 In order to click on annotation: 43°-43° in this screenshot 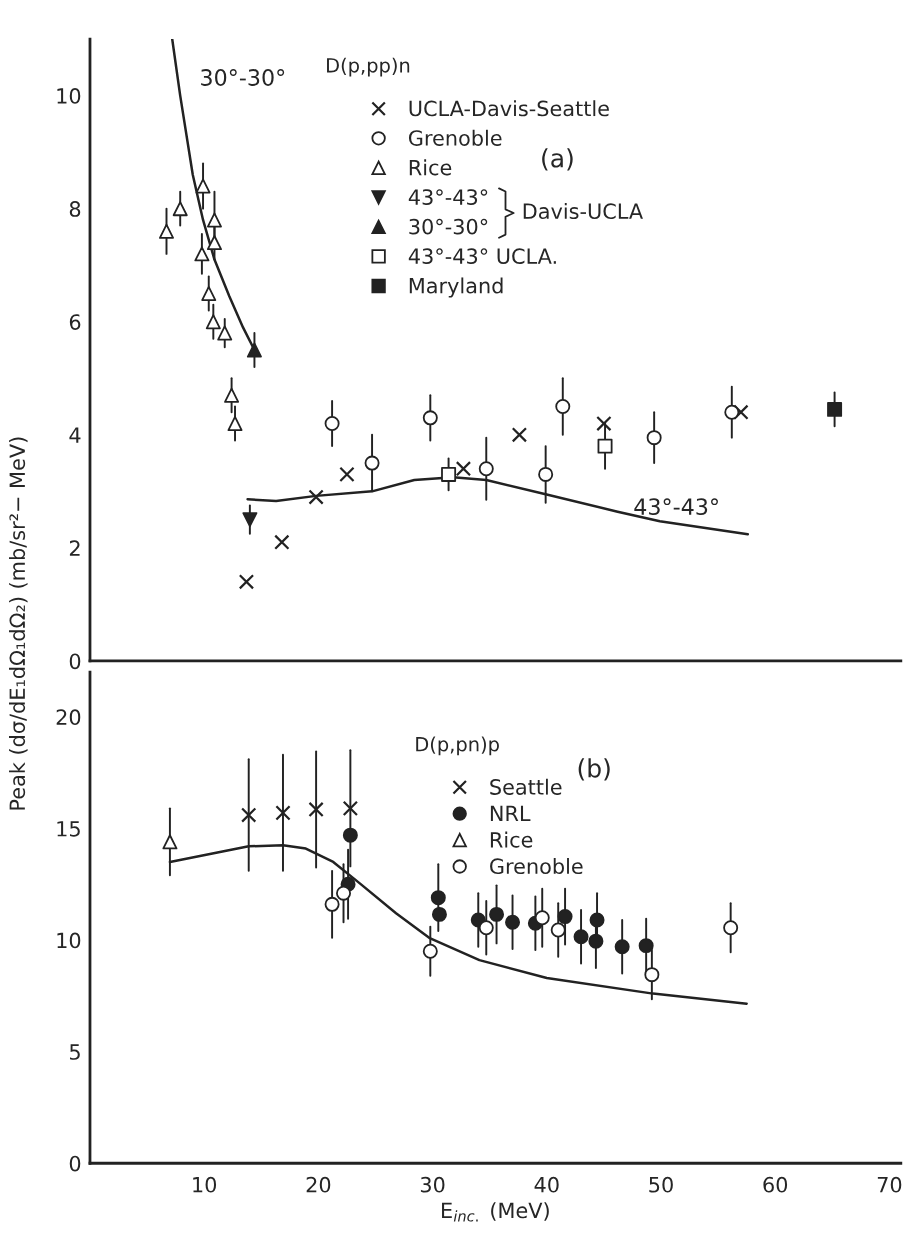, I will do `click(676, 507)`.